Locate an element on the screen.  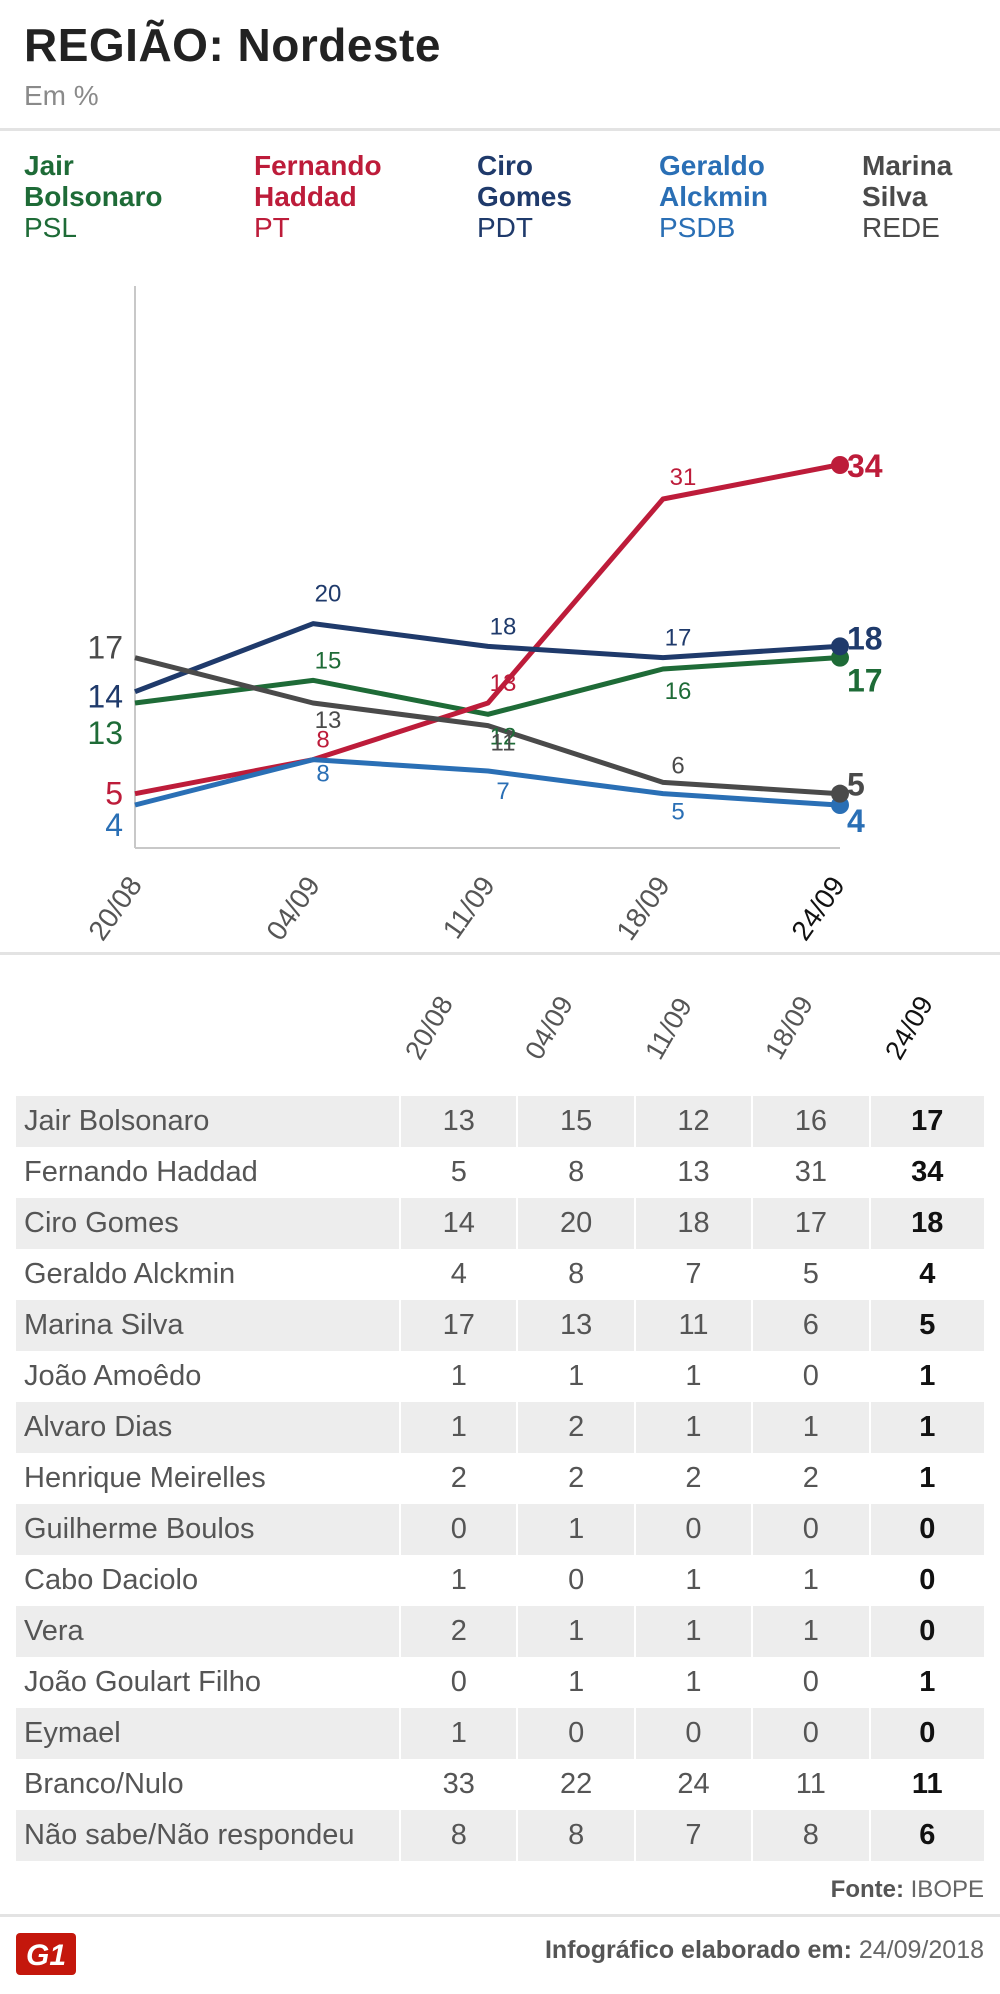
legend-item-haddad: Fernando Haddad PT is located at coordinates (318, 196).